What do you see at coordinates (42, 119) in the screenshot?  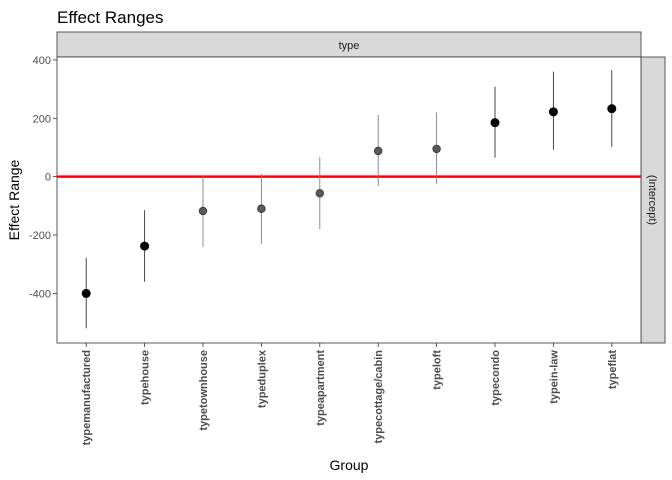 I see `y-tick-label: 200` at bounding box center [42, 119].